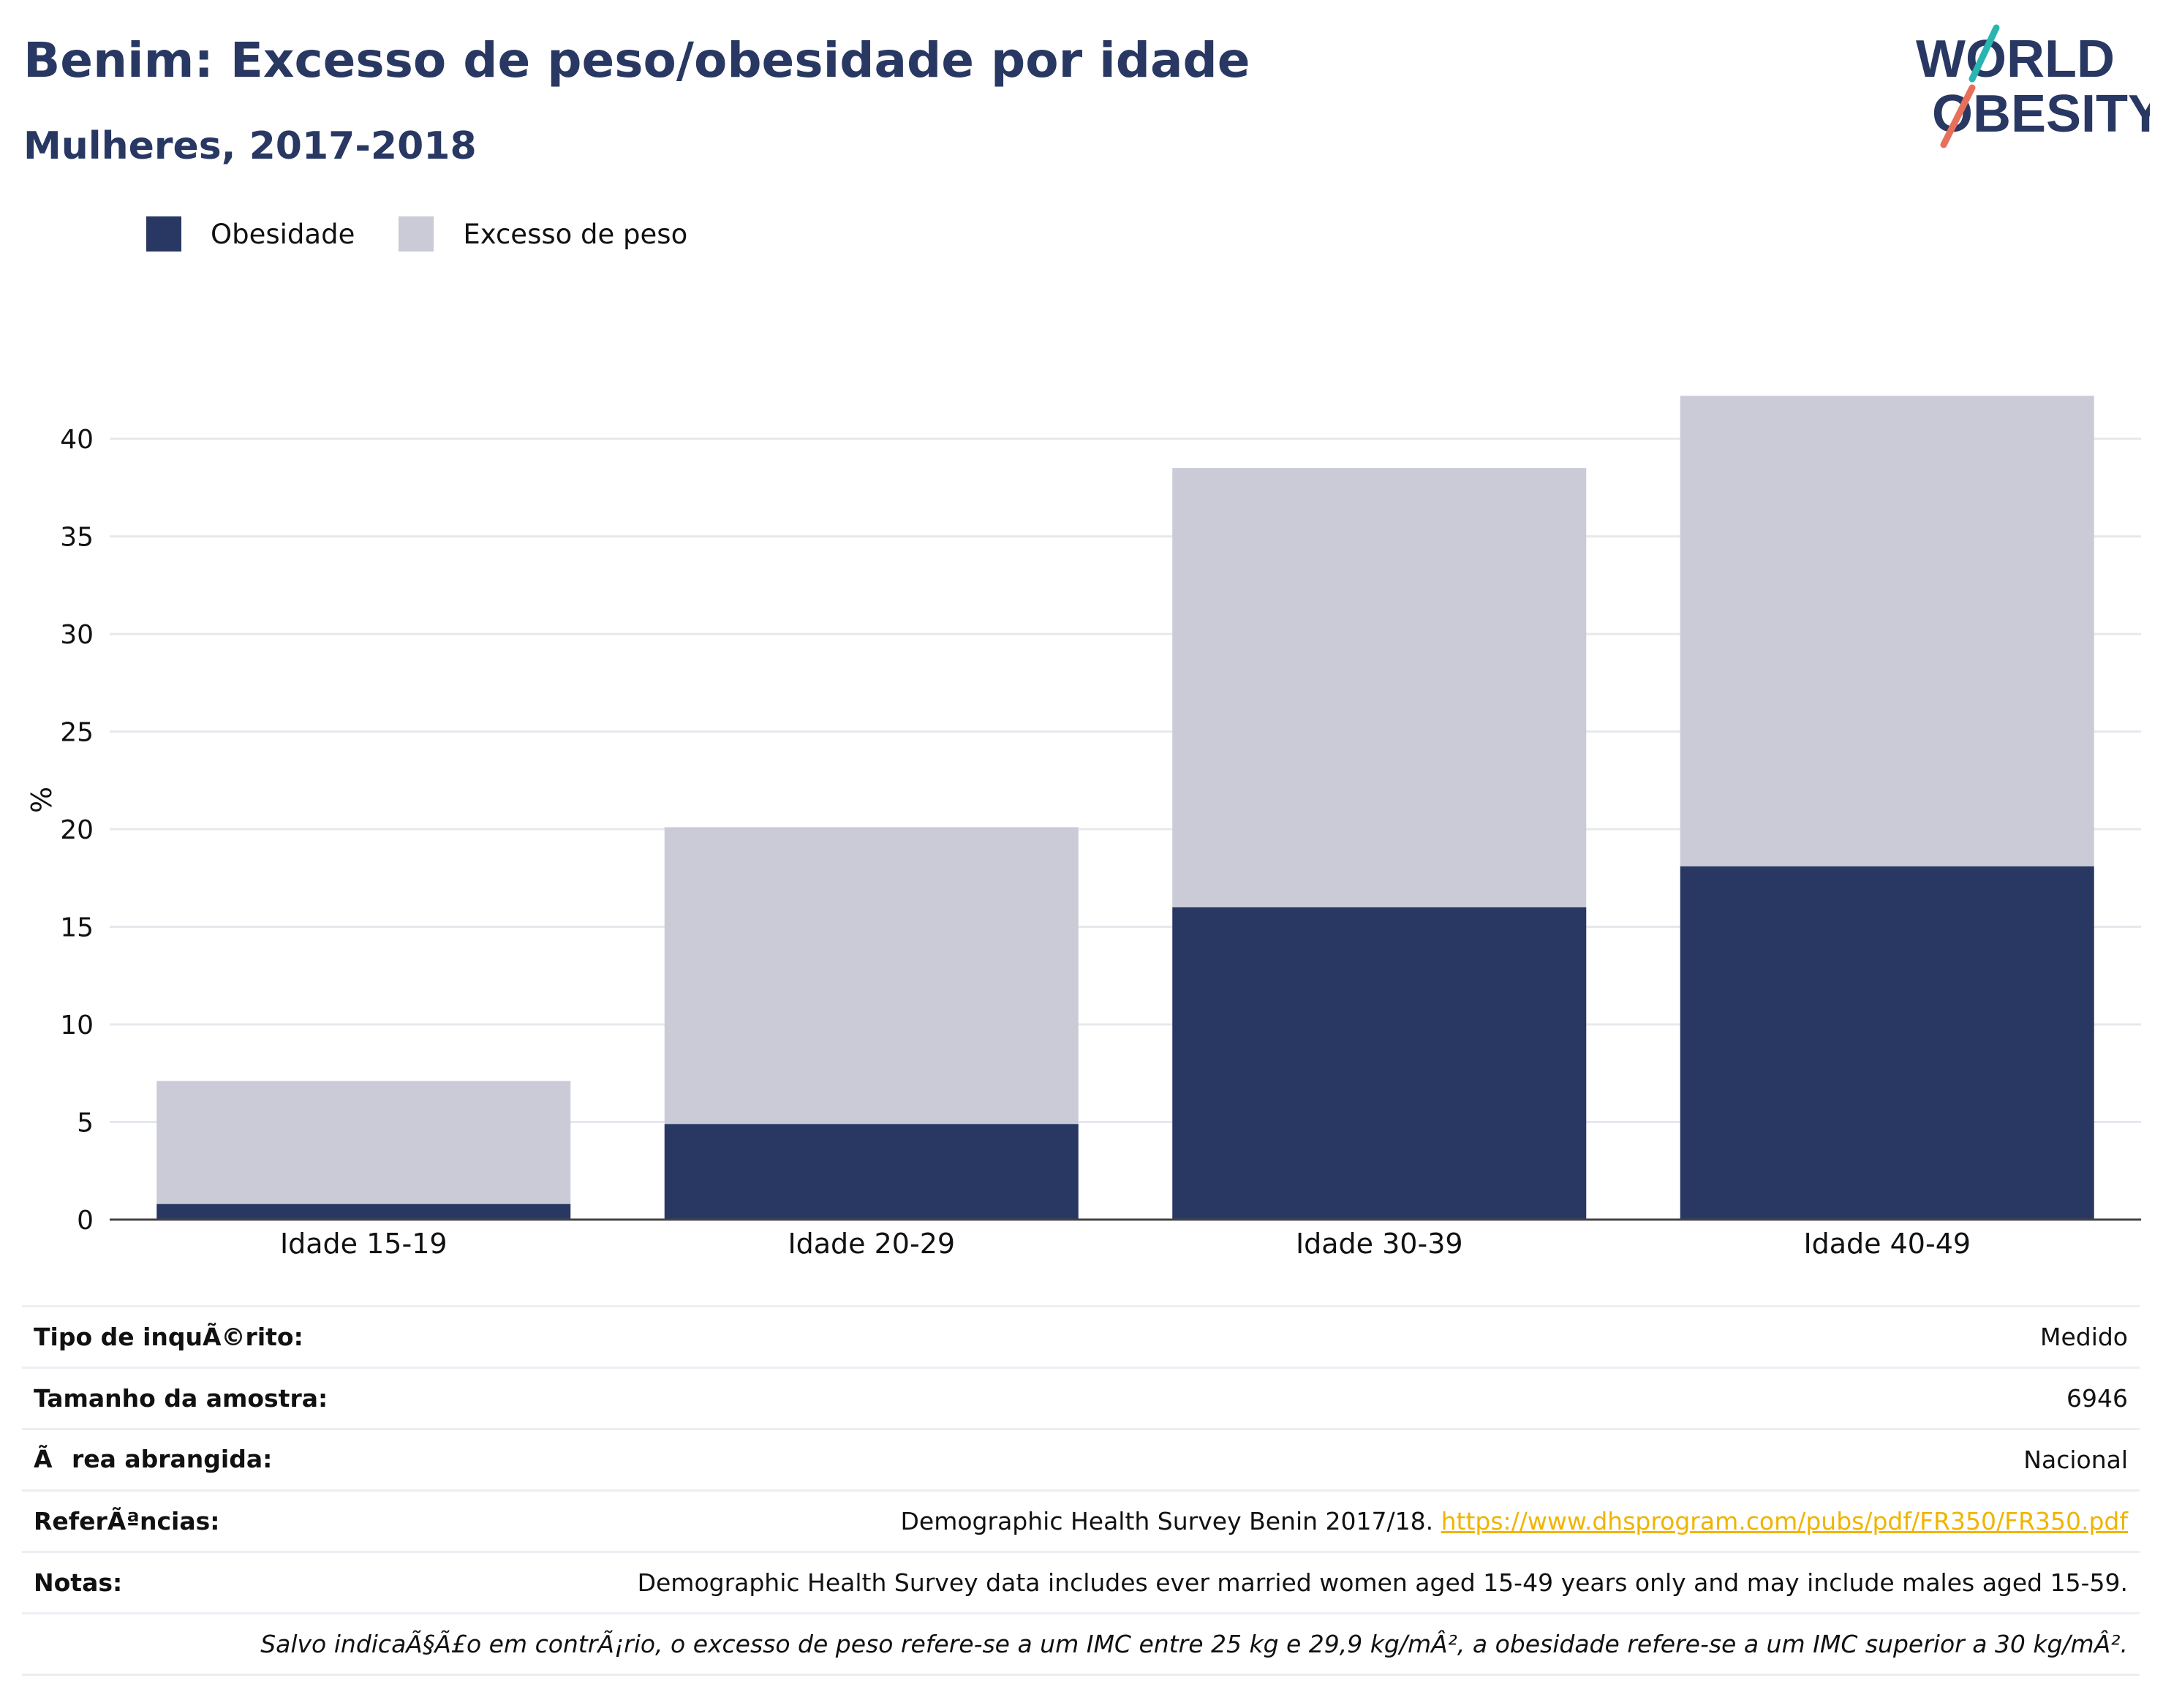 Image resolution: width=2163 pixels, height=1708 pixels. Describe the element at coordinates (77, 635) in the screenshot. I see `y-tick-label: 30` at that location.